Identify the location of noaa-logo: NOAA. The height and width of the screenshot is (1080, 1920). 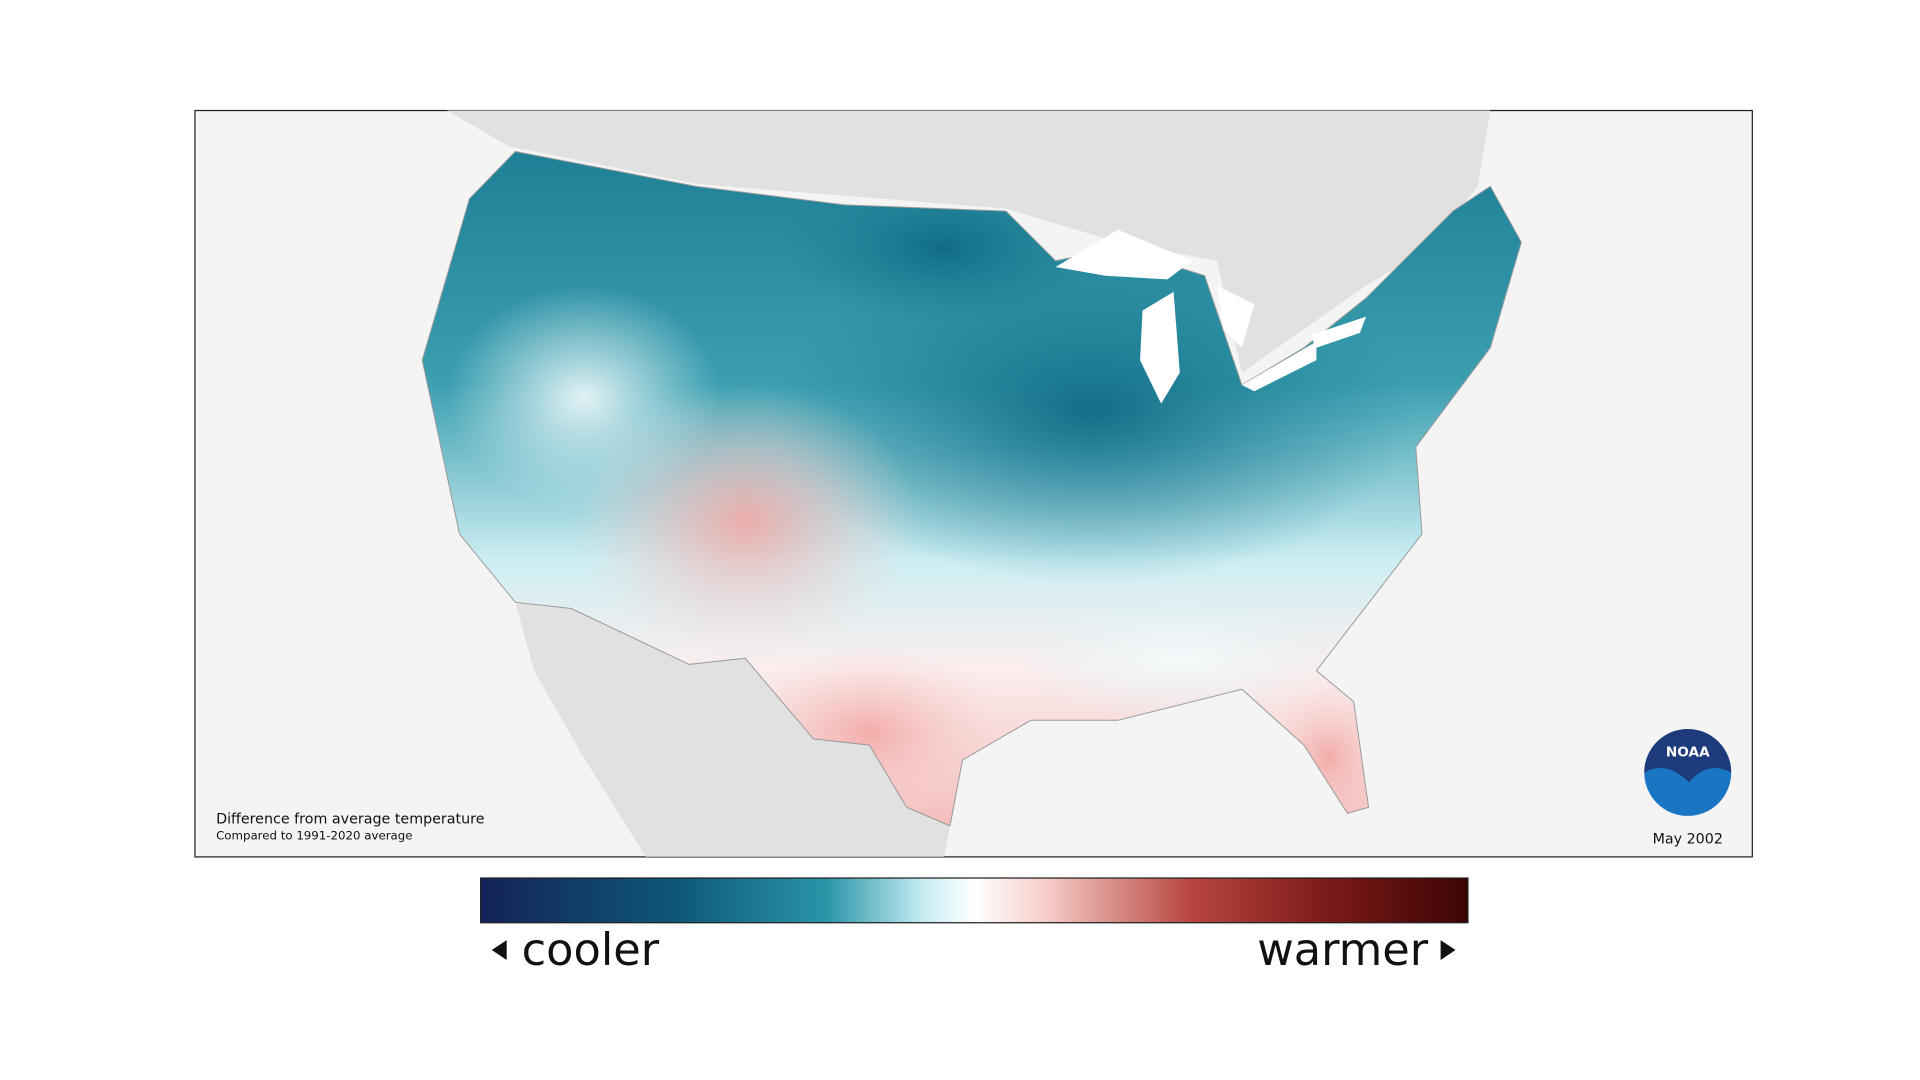
(1688, 772).